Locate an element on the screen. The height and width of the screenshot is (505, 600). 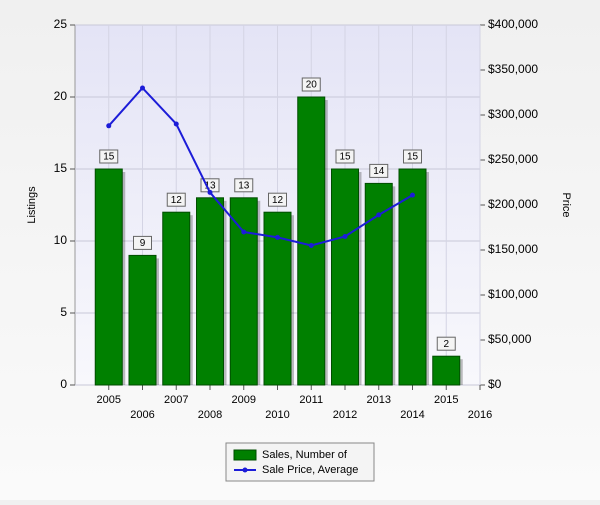
x-tick-label: 2011 is located at coordinates (311, 400).